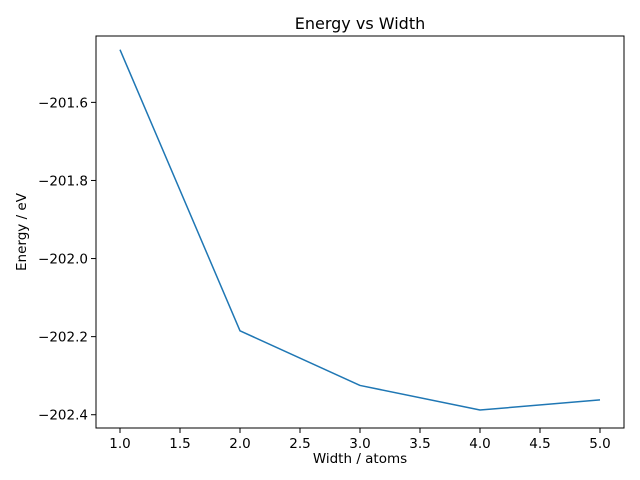 This screenshot has width=640, height=480. What do you see at coordinates (539, 444) in the screenshot?
I see `x-tick-label: 4.5` at bounding box center [539, 444].